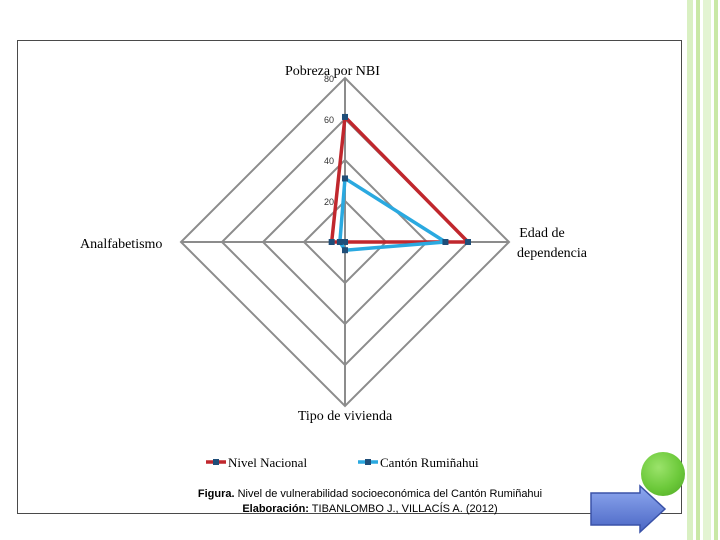  What do you see at coordinates (345, 416) in the screenshot?
I see `axis-label: Tipo de vivienda` at bounding box center [345, 416].